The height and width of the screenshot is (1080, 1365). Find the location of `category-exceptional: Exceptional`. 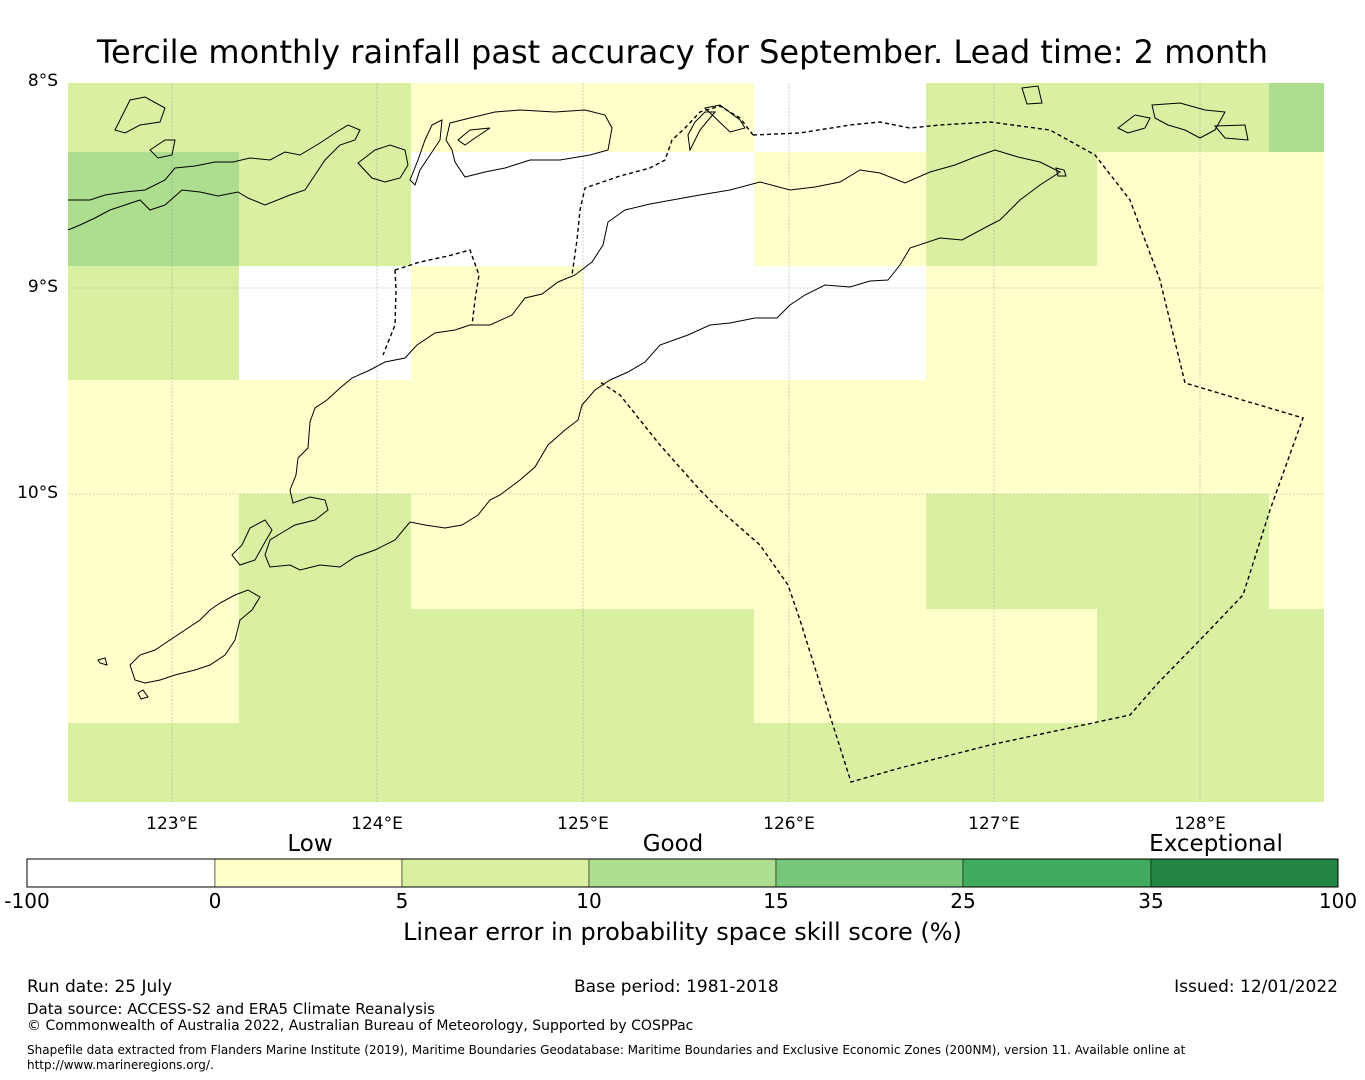

category-exceptional: Exceptional is located at coordinates (1216, 844).